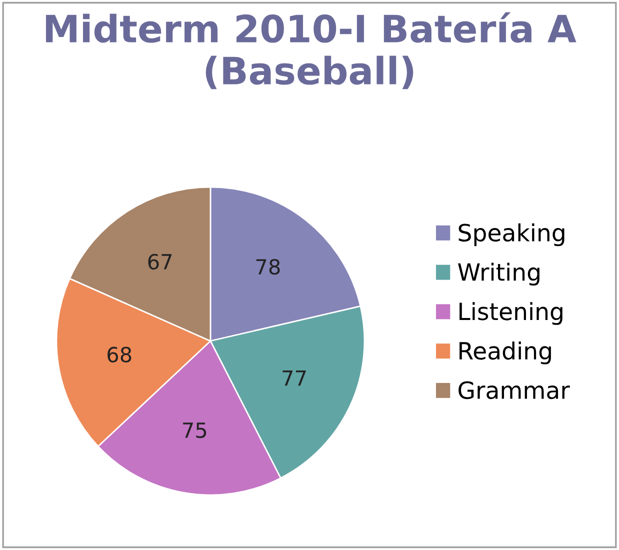  Describe the element at coordinates (499, 274) in the screenshot. I see `legend-label: Writing` at that location.